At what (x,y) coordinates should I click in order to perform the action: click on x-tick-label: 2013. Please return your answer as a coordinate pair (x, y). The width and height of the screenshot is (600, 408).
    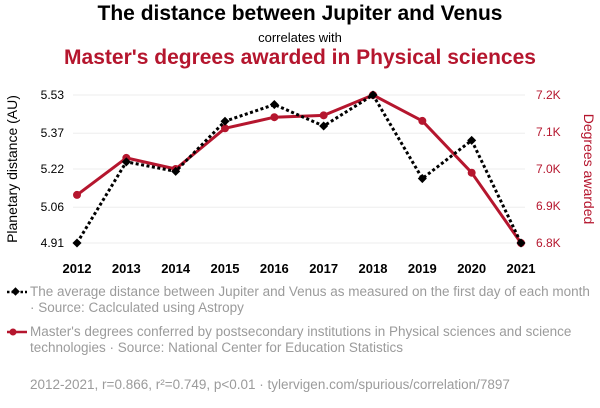
    Looking at the image, I should click on (126, 268).